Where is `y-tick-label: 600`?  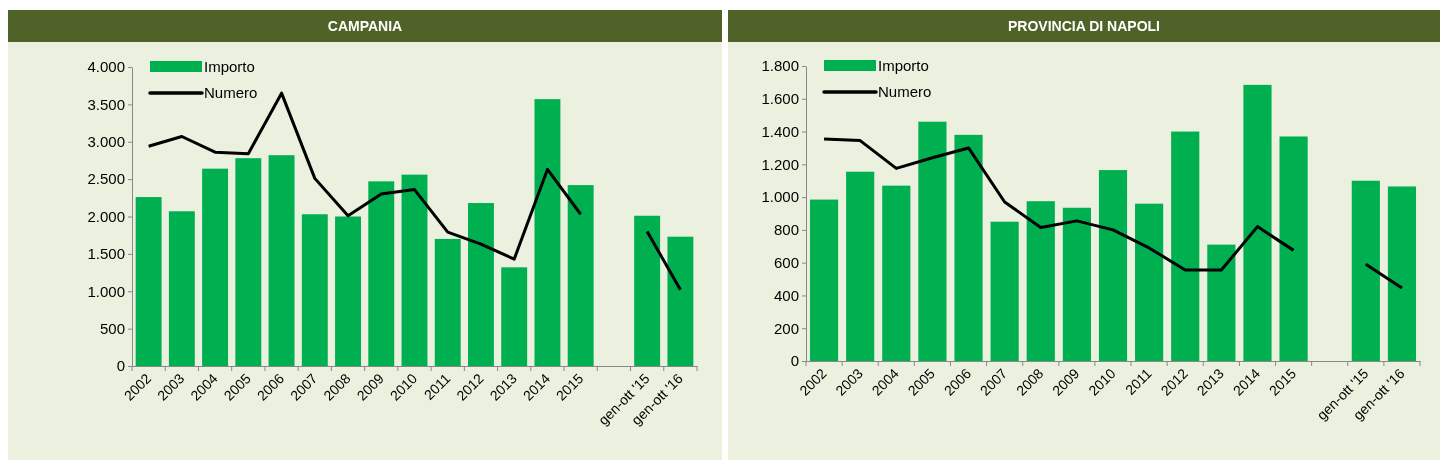 y-tick-label: 600 is located at coordinates (786, 262).